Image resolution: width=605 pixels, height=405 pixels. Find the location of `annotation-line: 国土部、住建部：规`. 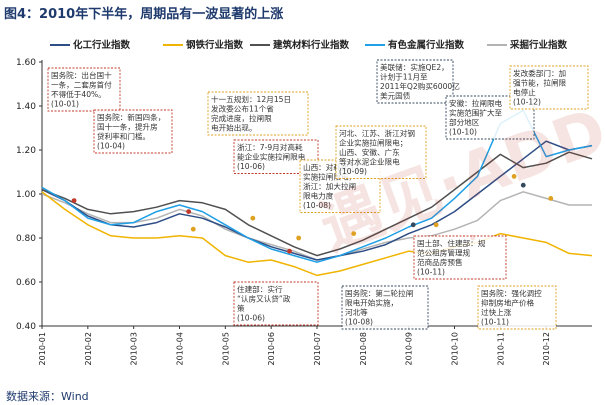

annotation-line: 国土部、住建部：规 is located at coordinates (451, 243).